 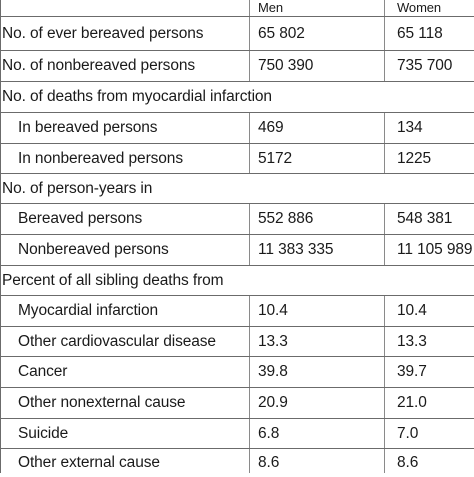 What do you see at coordinates (102, 402) in the screenshot?
I see `row-label: Other nonexternal cause` at bounding box center [102, 402].